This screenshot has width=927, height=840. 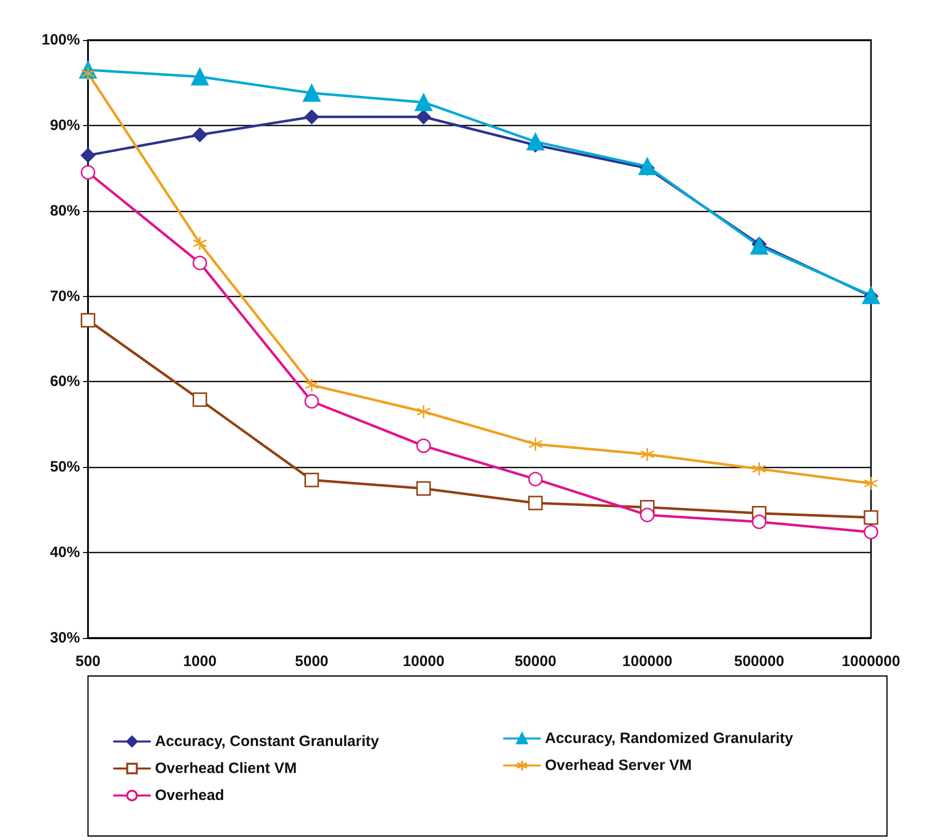 What do you see at coordinates (65, 211) in the screenshot?
I see `y-tick-label: 80%` at bounding box center [65, 211].